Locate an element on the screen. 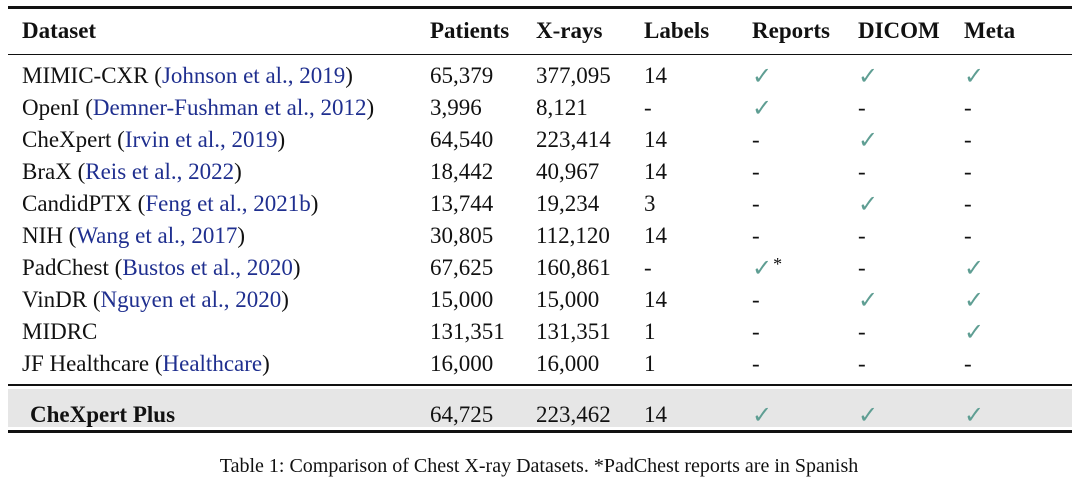 This screenshot has height=482, width=1078. citation-link: Irvin et al., 2019 is located at coordinates (201, 139).